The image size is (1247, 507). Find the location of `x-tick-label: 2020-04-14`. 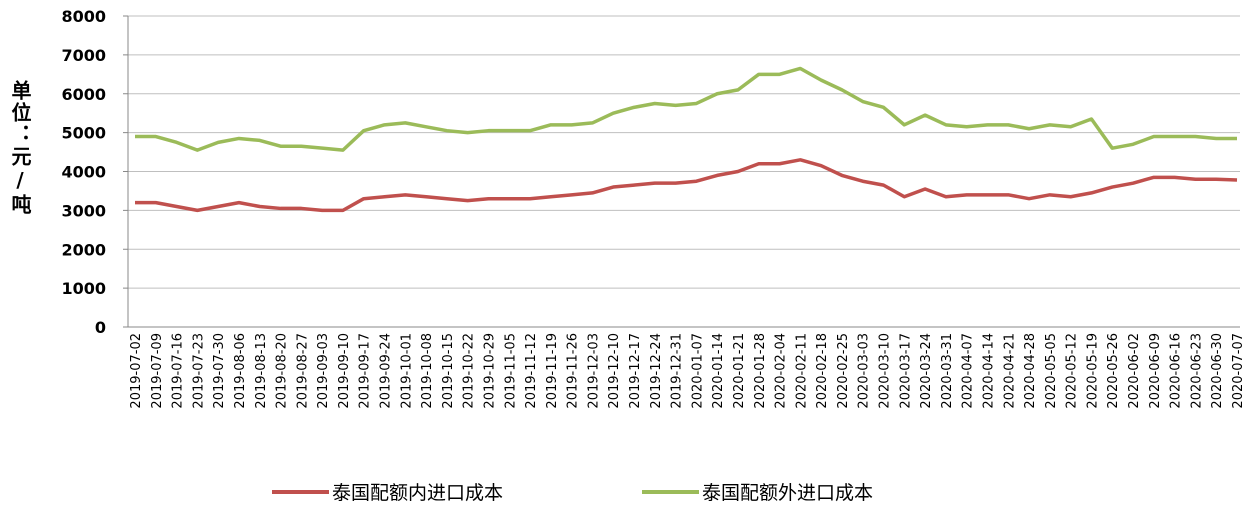

x-tick-label: 2020-04-14 is located at coordinates (988, 371).